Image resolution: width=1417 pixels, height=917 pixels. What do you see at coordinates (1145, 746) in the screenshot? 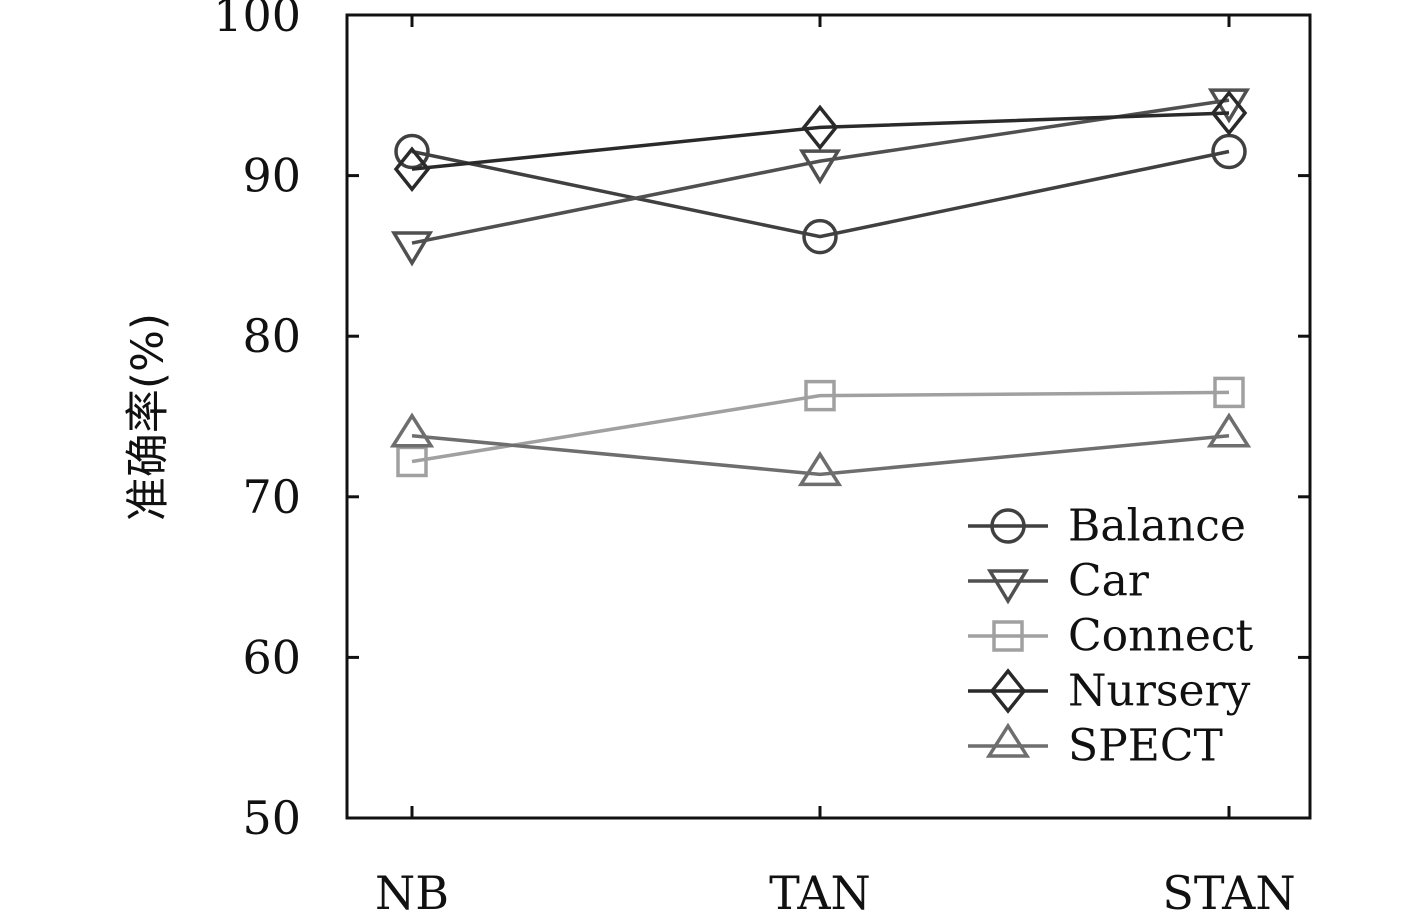
I see `legend-label: SPECT` at bounding box center [1145, 746].